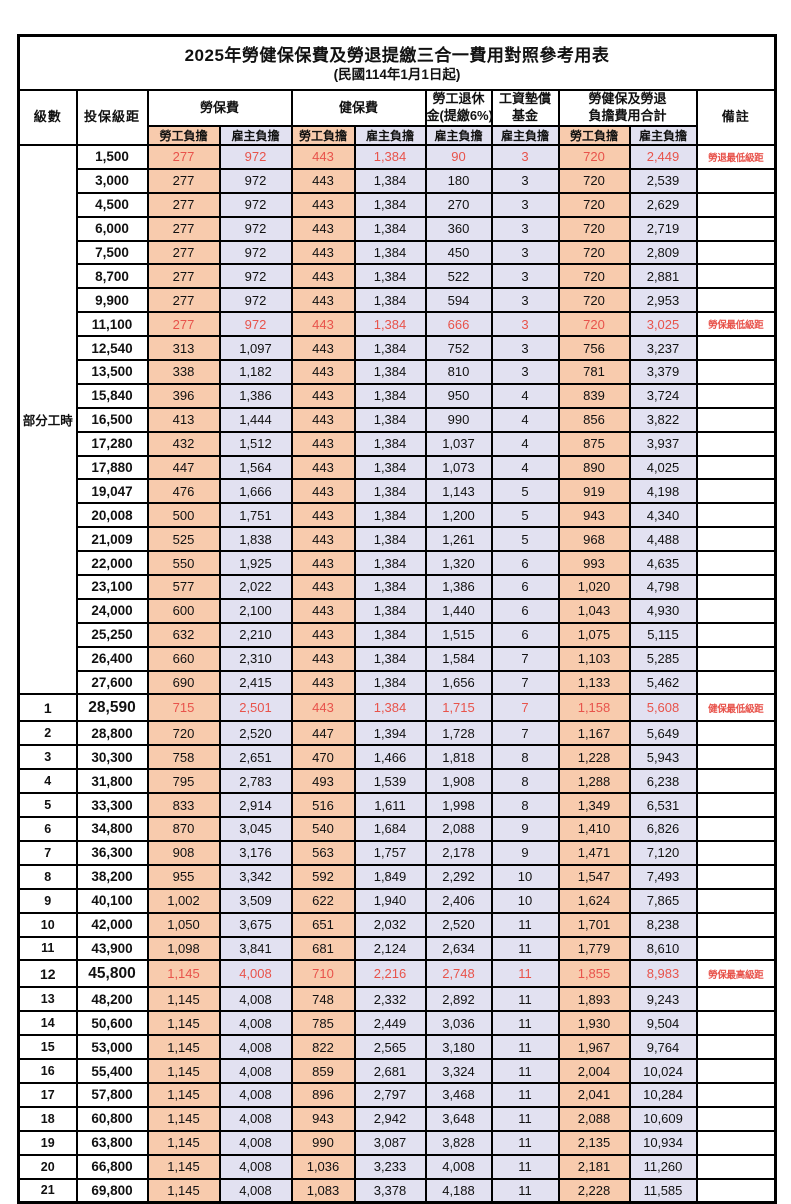 Image resolution: width=791 pixels, height=1204 pixels. What do you see at coordinates (525, 829) in the screenshot?
I see `cell-fund-employer: 9` at bounding box center [525, 829].